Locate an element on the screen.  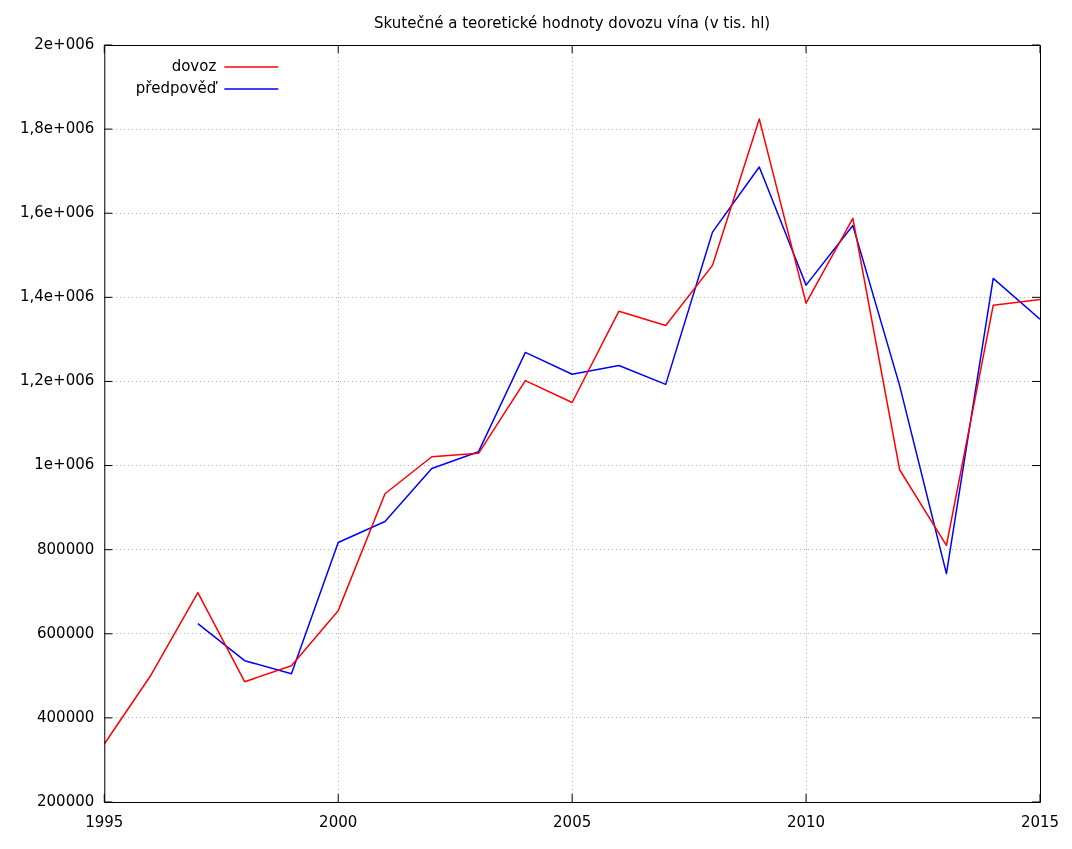
x-tick-label: 2015 is located at coordinates (1040, 821).